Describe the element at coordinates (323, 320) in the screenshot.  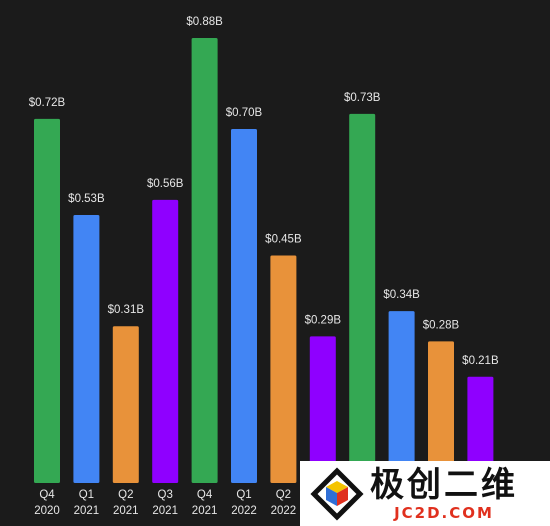
I see `value-label-8: $0.29B` at that location.